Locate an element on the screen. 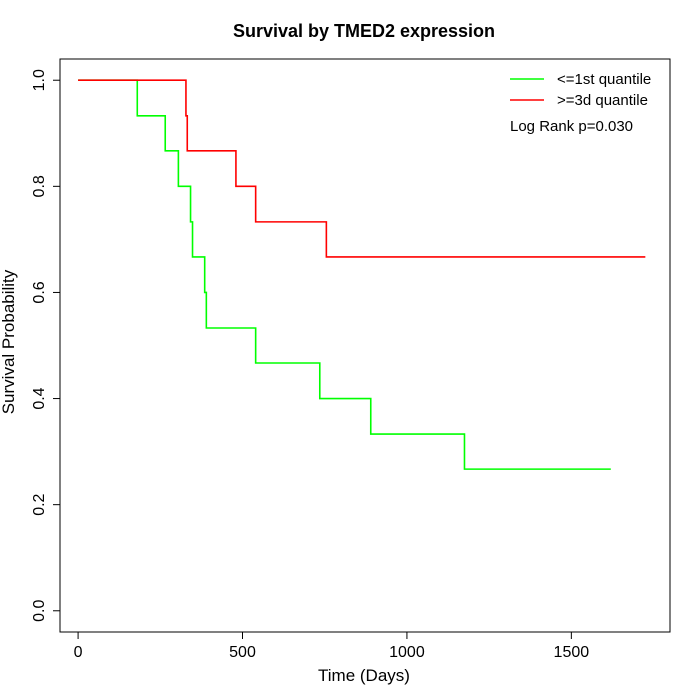 The width and height of the screenshot is (700, 700). y-tick-label: 0.0 is located at coordinates (39, 611).